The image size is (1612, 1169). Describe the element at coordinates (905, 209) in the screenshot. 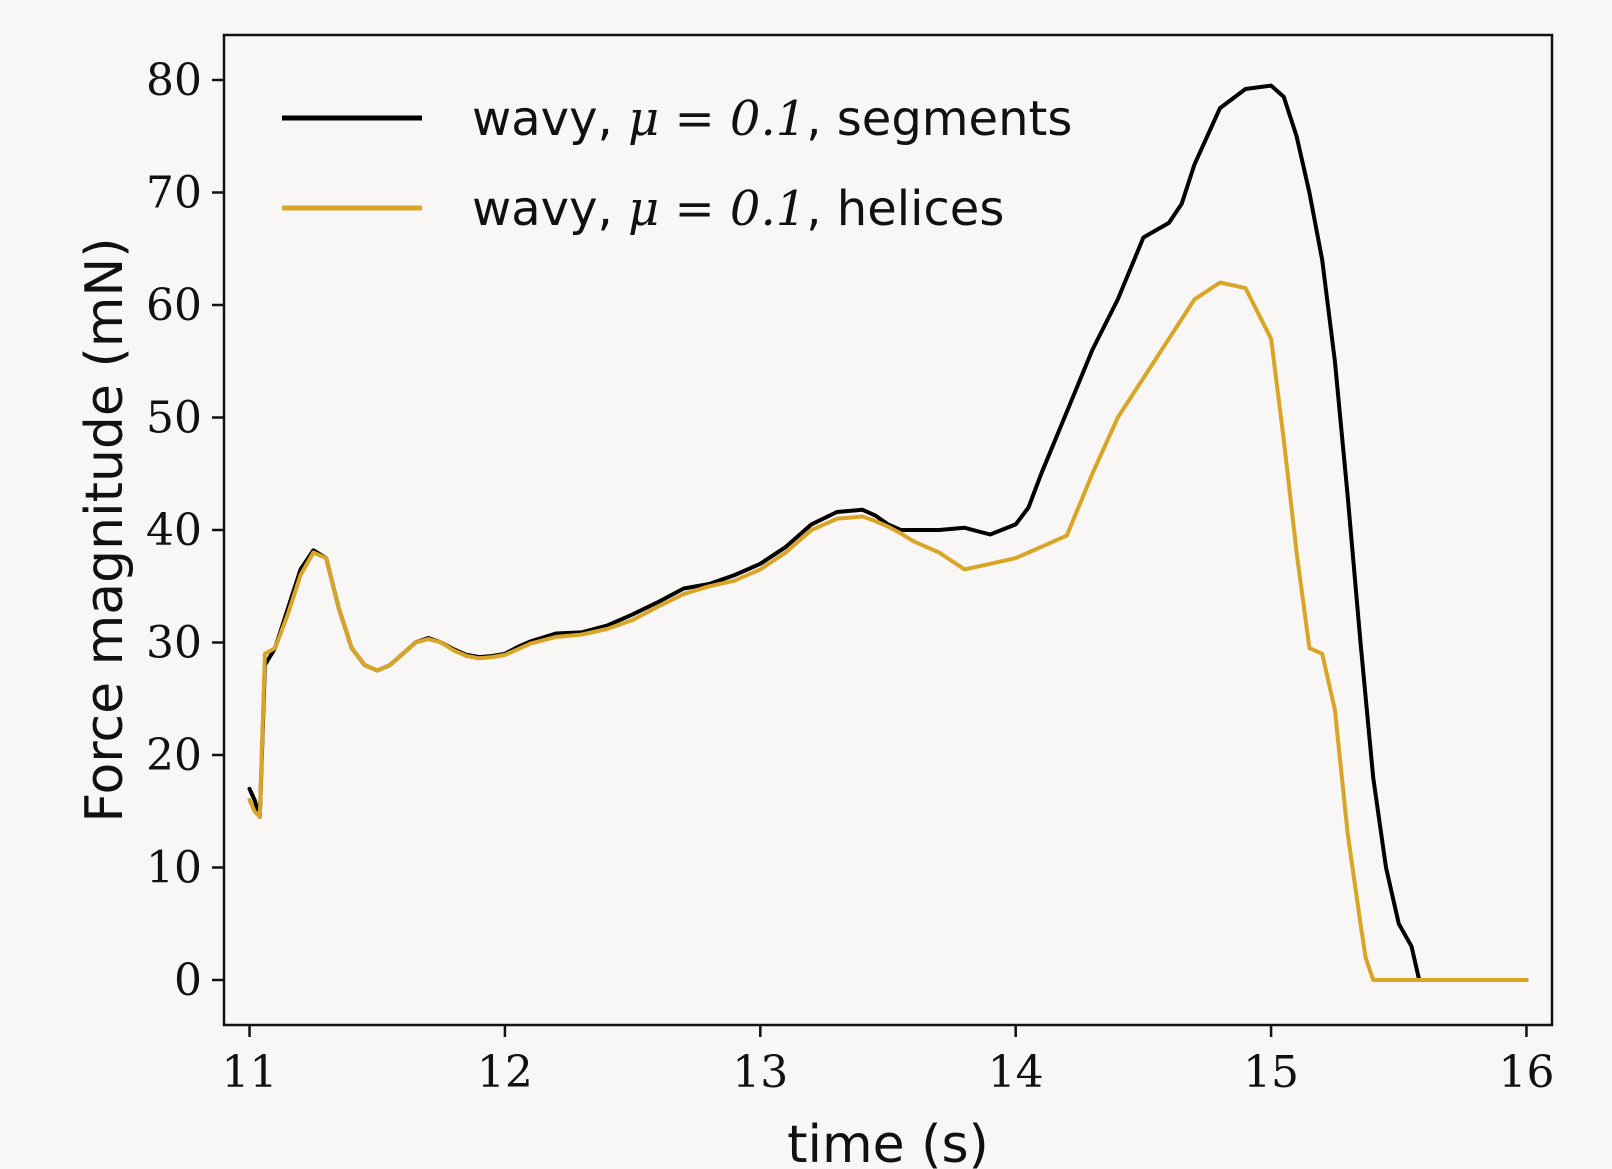

I see `legend-label-suffix: , helices` at that location.